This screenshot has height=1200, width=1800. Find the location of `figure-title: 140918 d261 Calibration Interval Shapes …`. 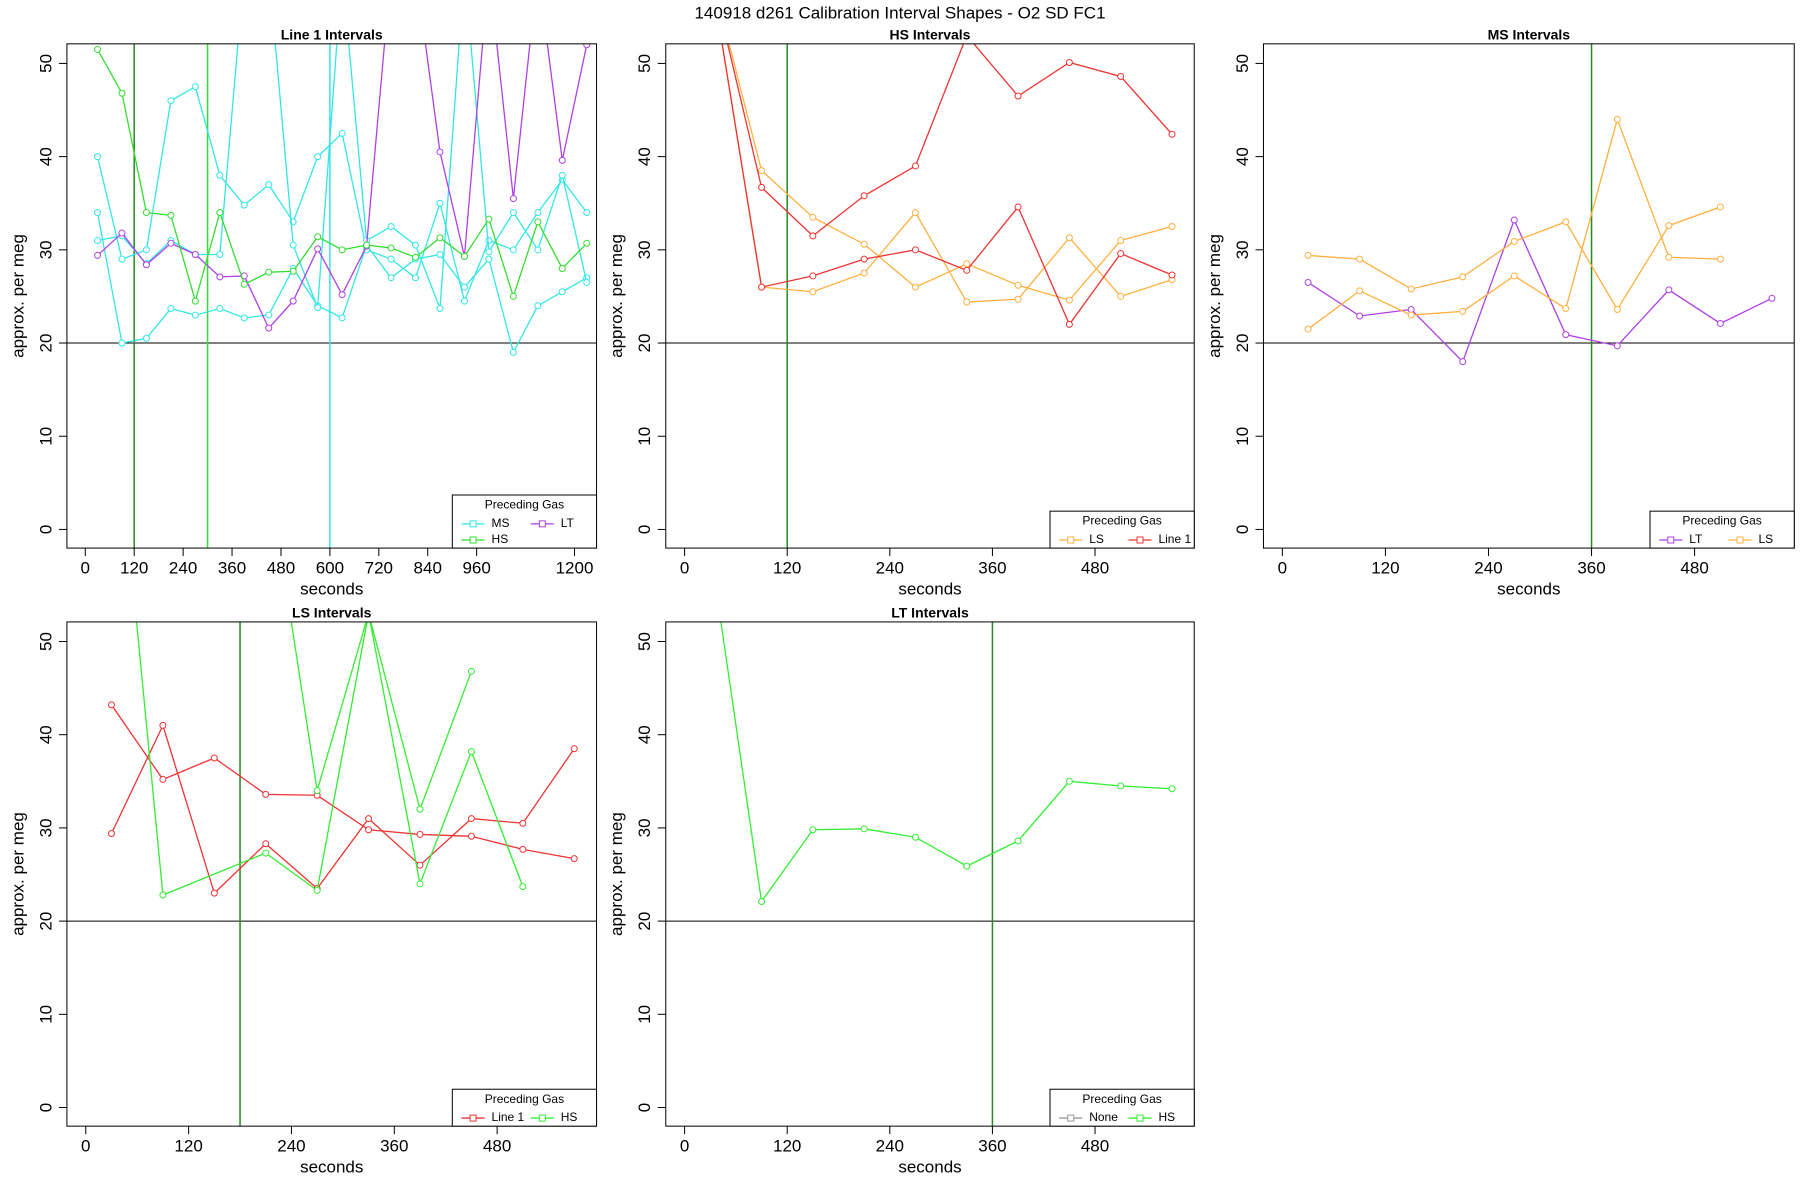

figure-title: 140918 d261 Calibration Interval Shapes … is located at coordinates (899, 12).